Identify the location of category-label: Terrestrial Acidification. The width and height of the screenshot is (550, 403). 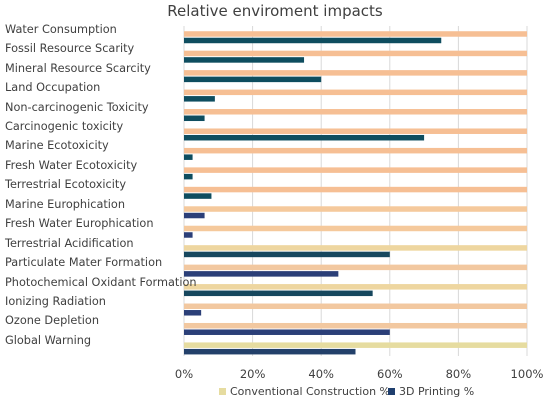
(69, 243).